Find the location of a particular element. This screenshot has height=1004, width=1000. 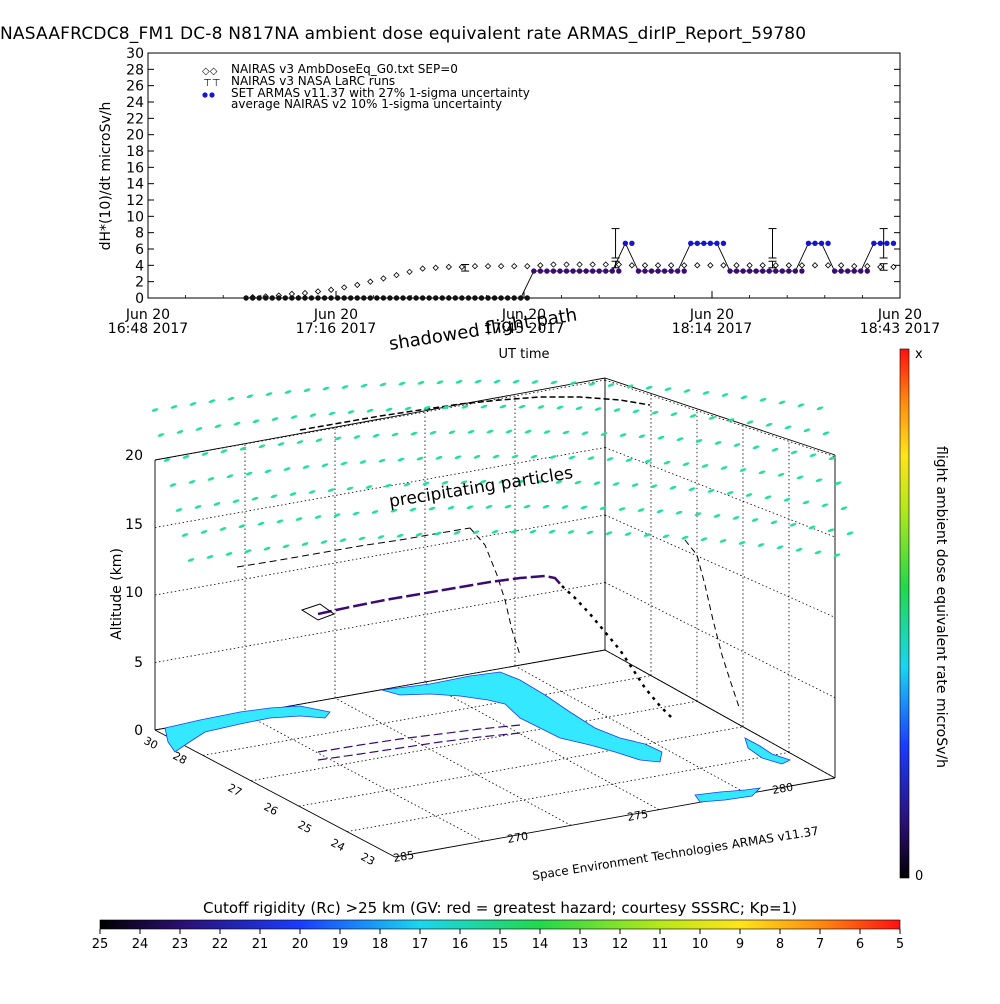

colorbar-bottom-label: 0 is located at coordinates (919, 876).